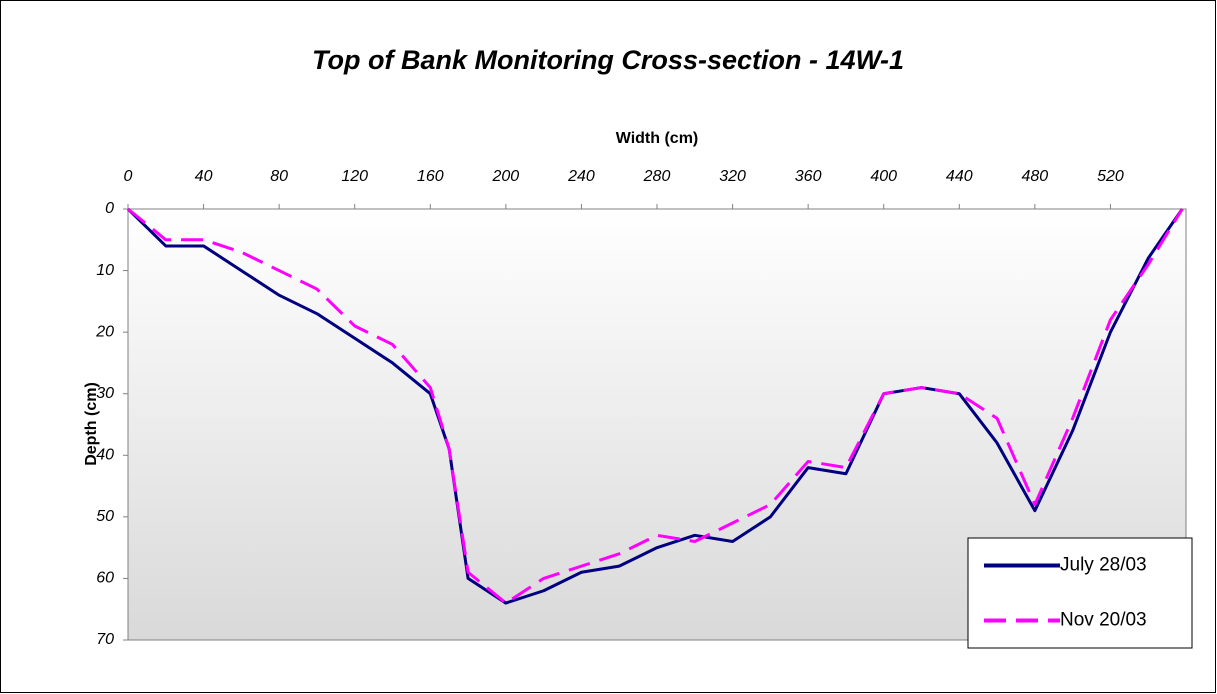 The height and width of the screenshot is (694, 1217). Describe the element at coordinates (883, 176) in the screenshot. I see `x-tick-label: 400` at that location.